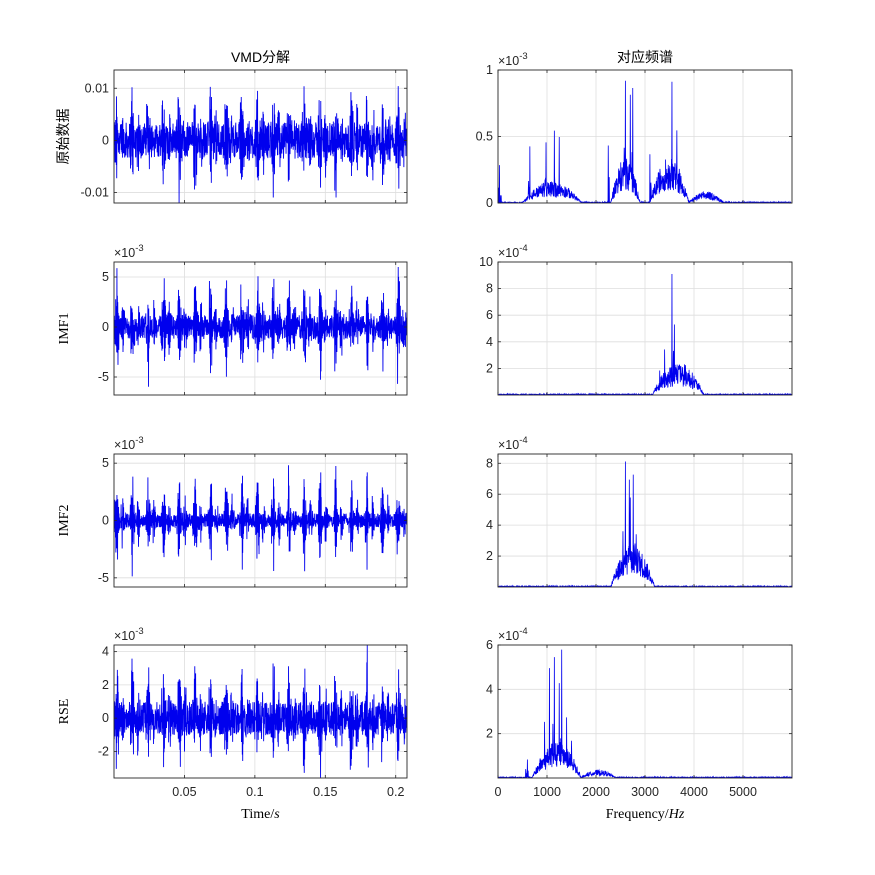  Describe the element at coordinates (486, 262) in the screenshot. I see `y-tick-label: 10` at that location.